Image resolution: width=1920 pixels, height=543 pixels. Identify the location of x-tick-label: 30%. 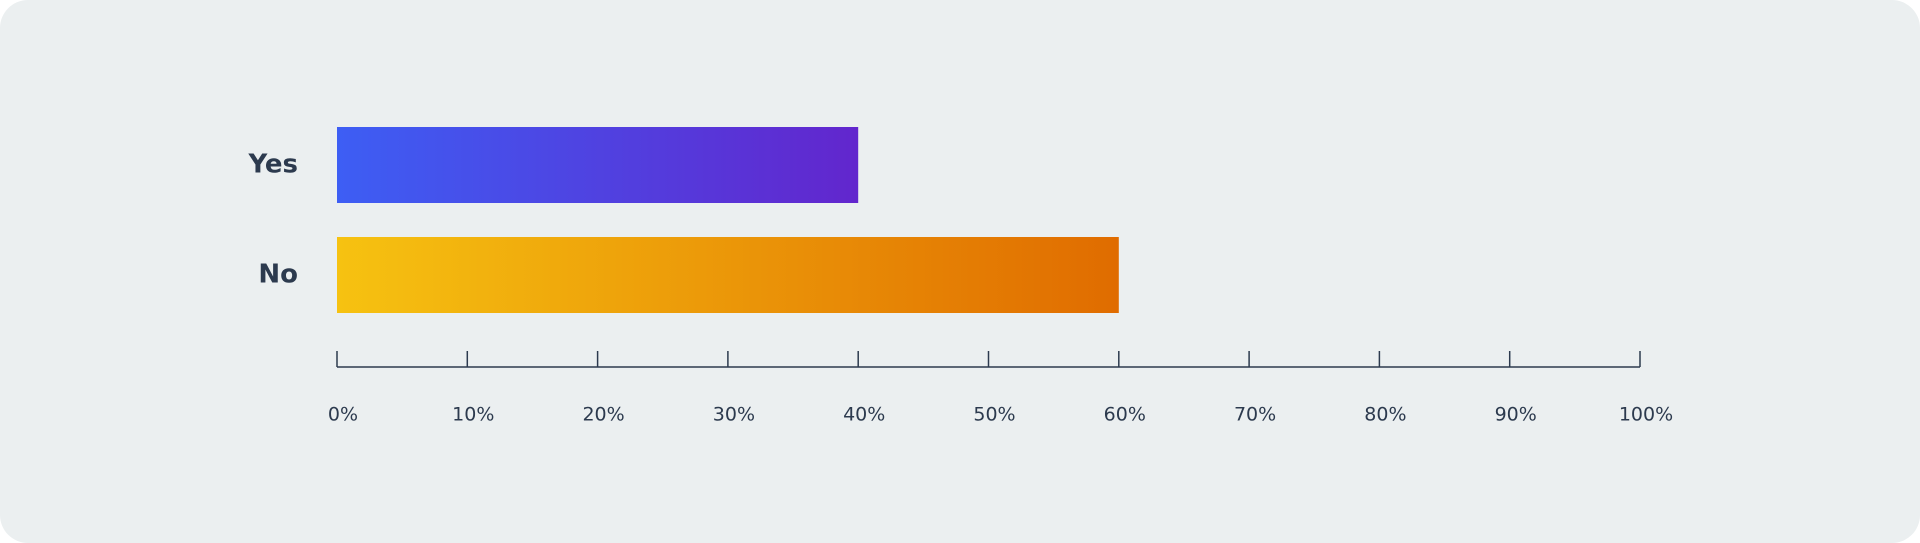
(734, 415).